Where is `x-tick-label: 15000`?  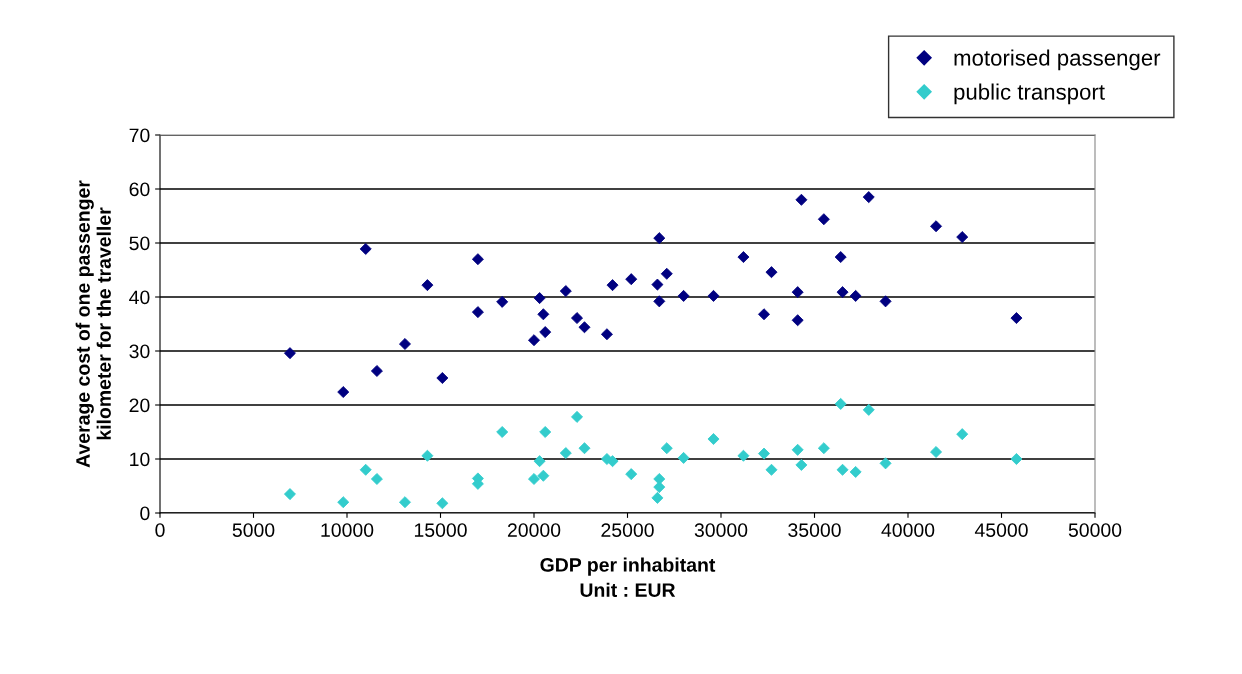
x-tick-label: 15000 is located at coordinates (440, 530).